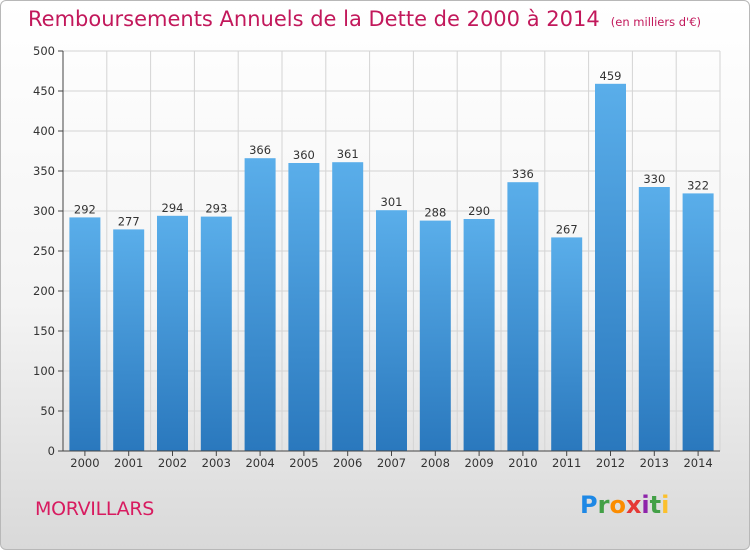  I want to click on chart-subtitle: (en milliers d'€), so click(655, 22).